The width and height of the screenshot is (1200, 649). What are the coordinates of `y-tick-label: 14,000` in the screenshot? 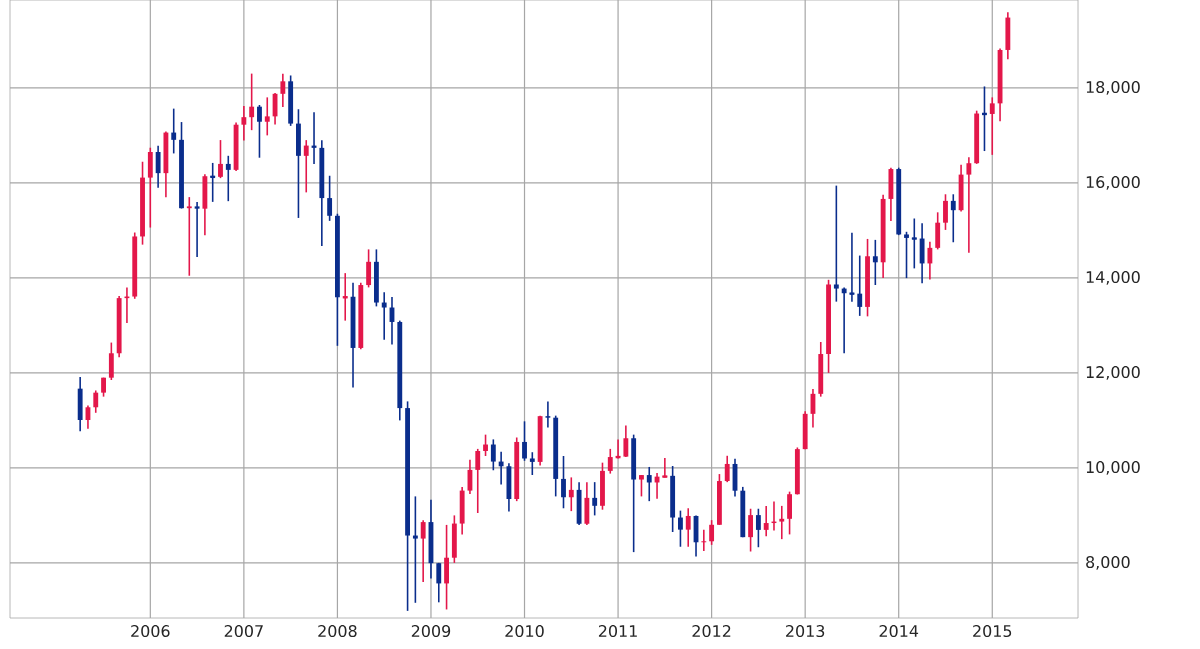 It's located at (1113, 278).